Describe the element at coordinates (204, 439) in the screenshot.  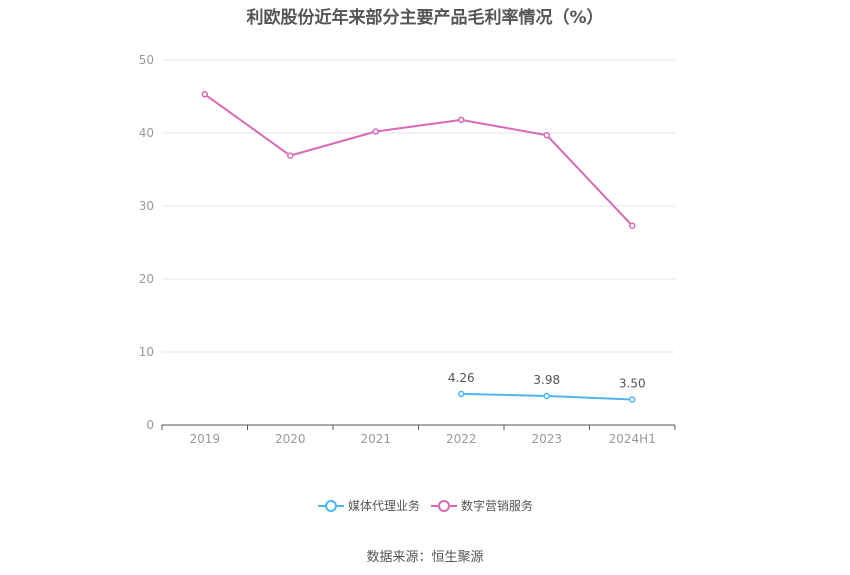
I see `x-tick-label: 2019` at that location.